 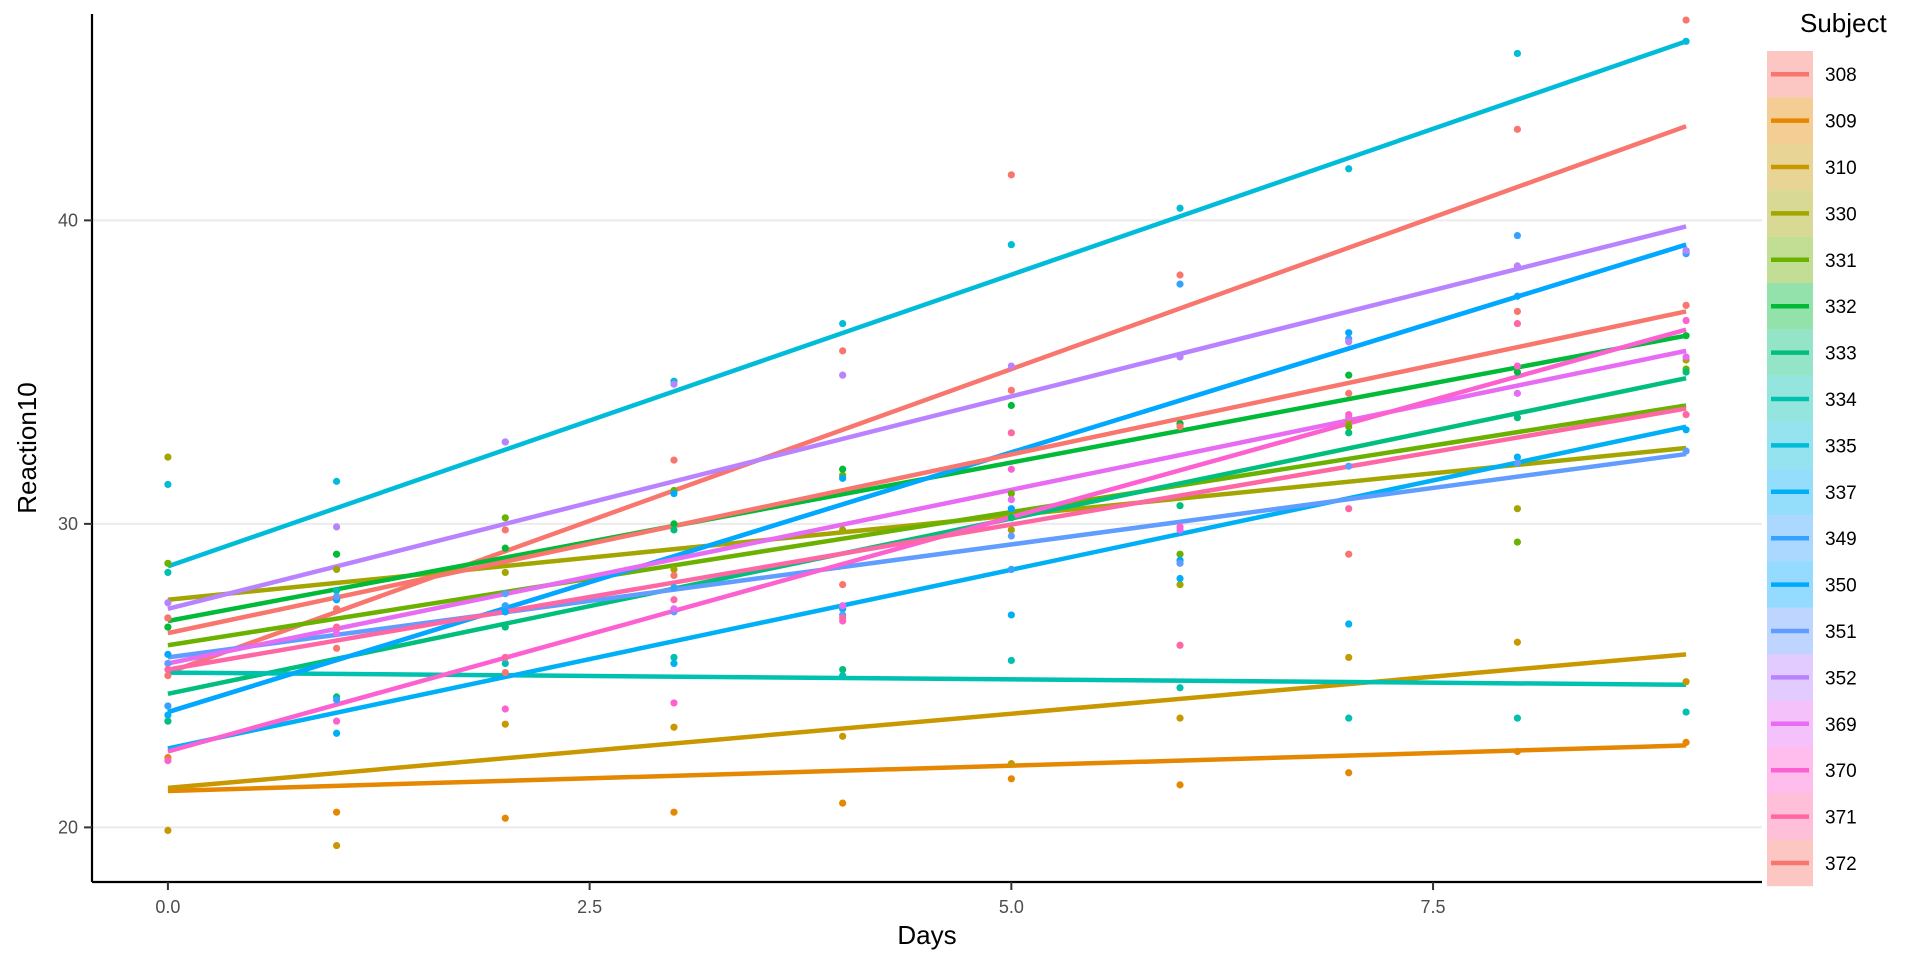 What do you see at coordinates (1843, 23) in the screenshot?
I see `legend-title: Subject` at bounding box center [1843, 23].